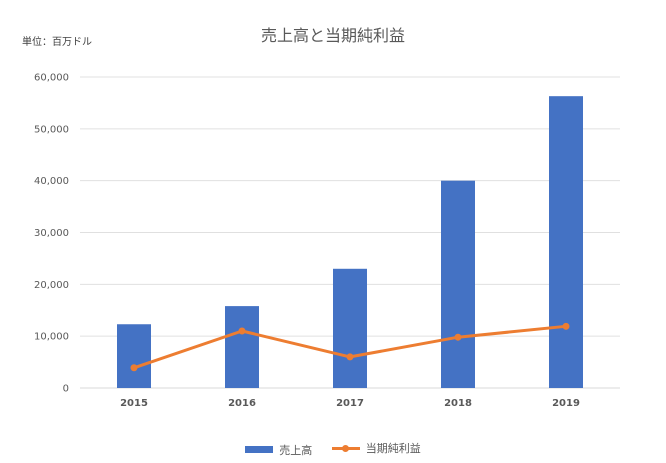 This screenshot has height=463, width=666. I want to click on legend-swatch-net-income, so click(345, 448).